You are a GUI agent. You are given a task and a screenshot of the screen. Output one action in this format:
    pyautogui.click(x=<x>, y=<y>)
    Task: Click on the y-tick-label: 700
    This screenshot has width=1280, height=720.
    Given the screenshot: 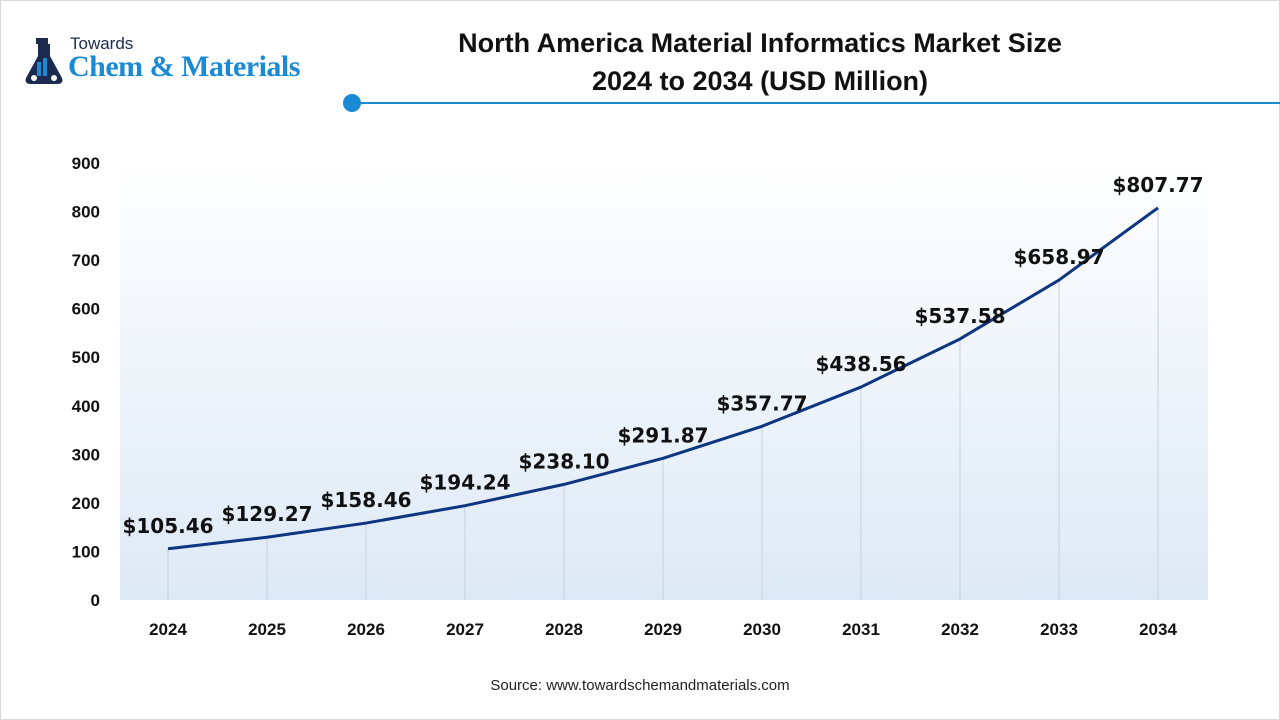 What is the action you would take?
    pyautogui.click(x=86, y=260)
    